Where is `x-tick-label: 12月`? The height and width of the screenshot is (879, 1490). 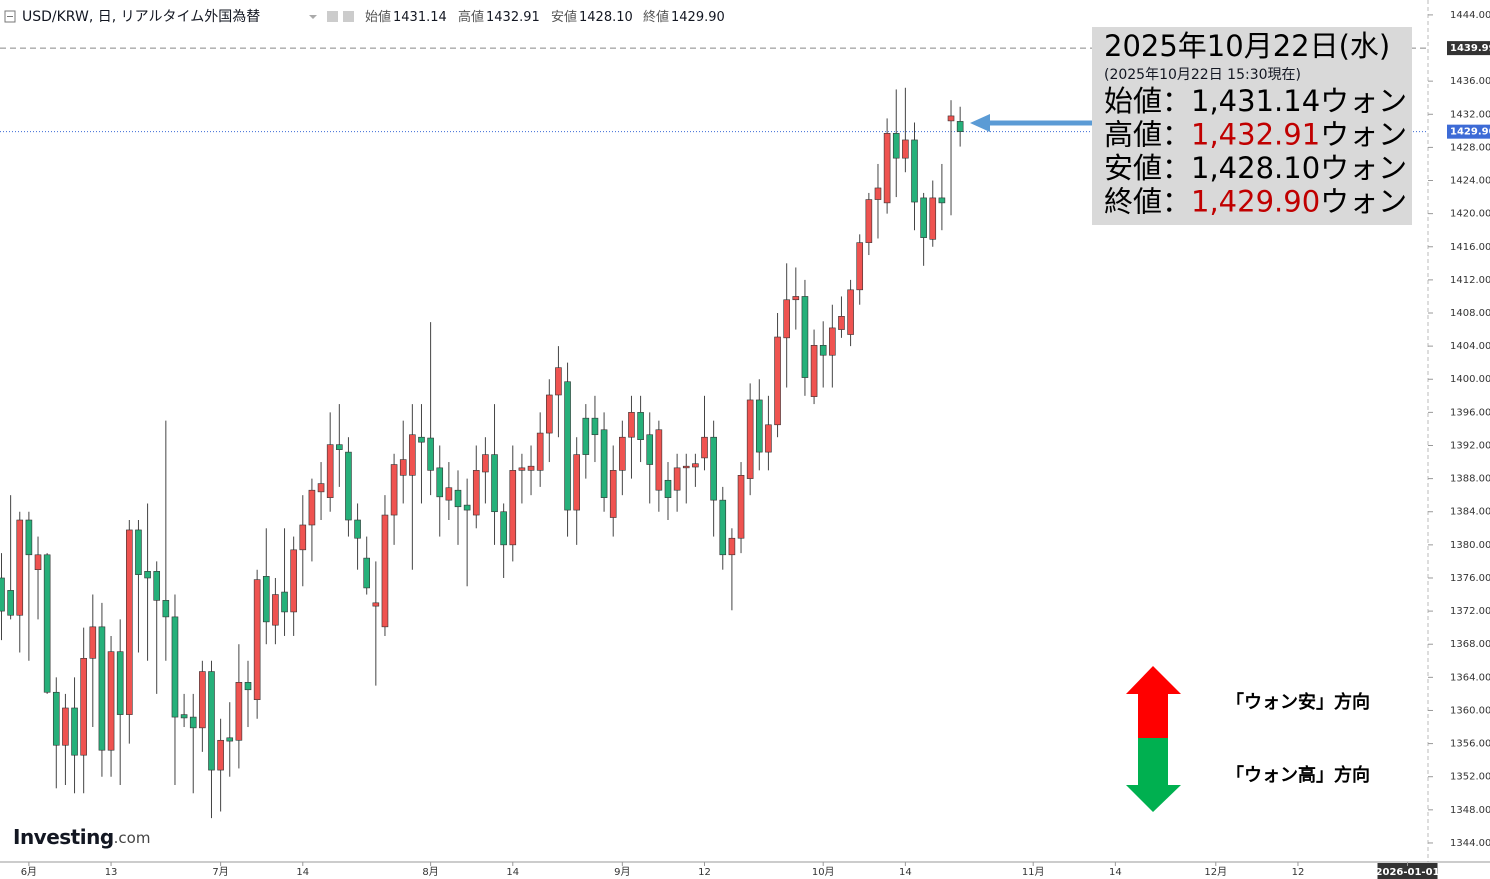 x-tick-label: 12月 is located at coordinates (1215, 872).